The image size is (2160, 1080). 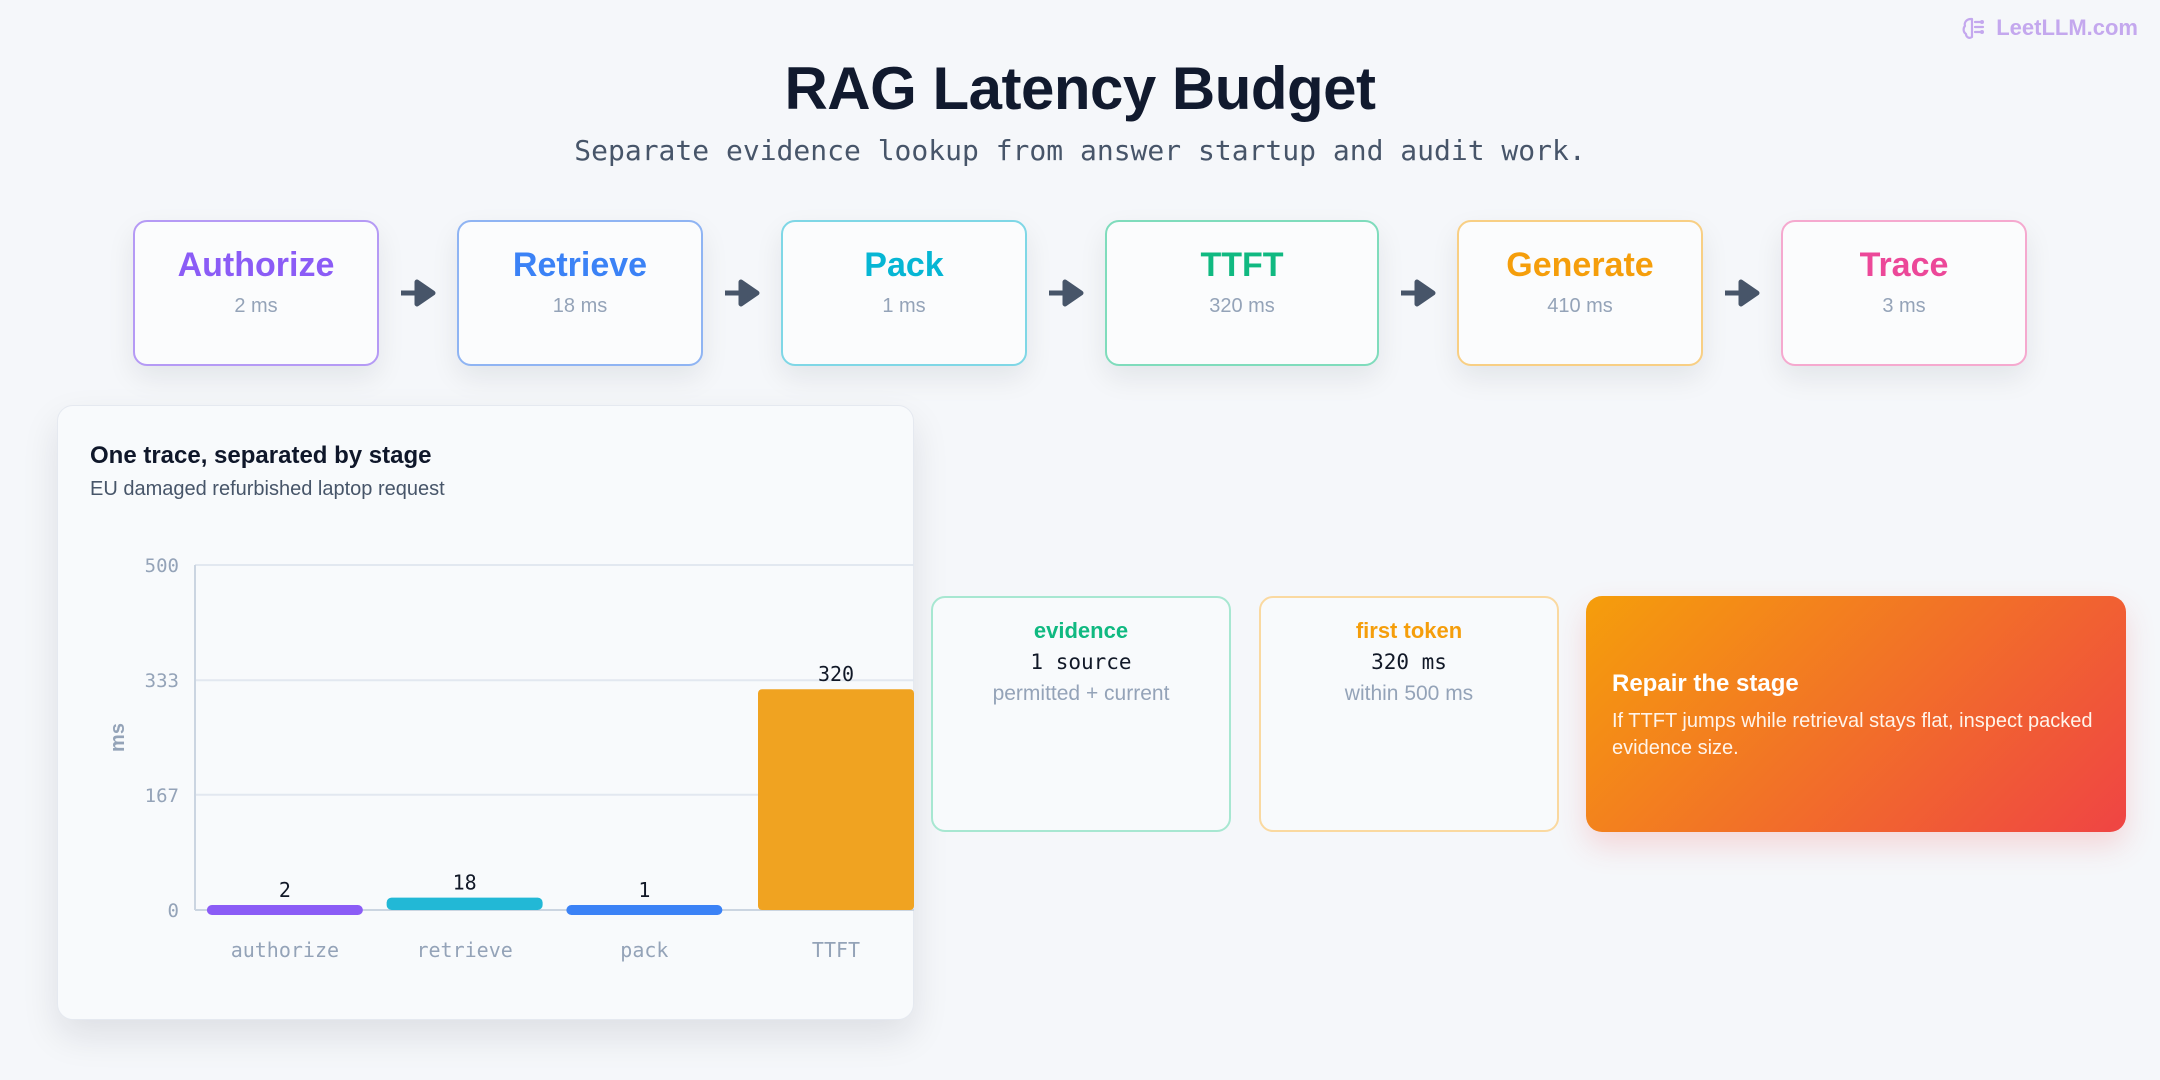 What do you see at coordinates (162, 566) in the screenshot?
I see `y-tick-label: 500` at bounding box center [162, 566].